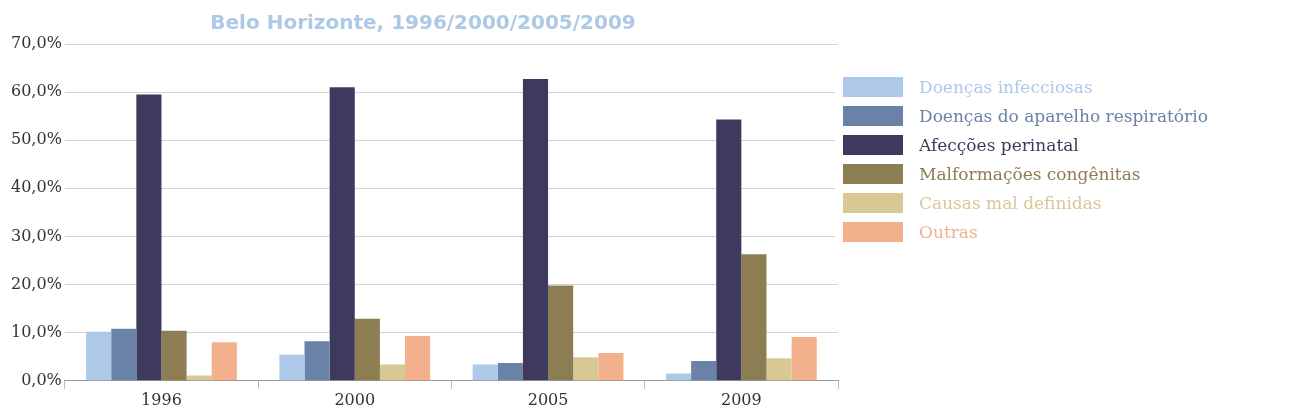  I want to click on y-tick-label: 0,0%, so click(41, 379).